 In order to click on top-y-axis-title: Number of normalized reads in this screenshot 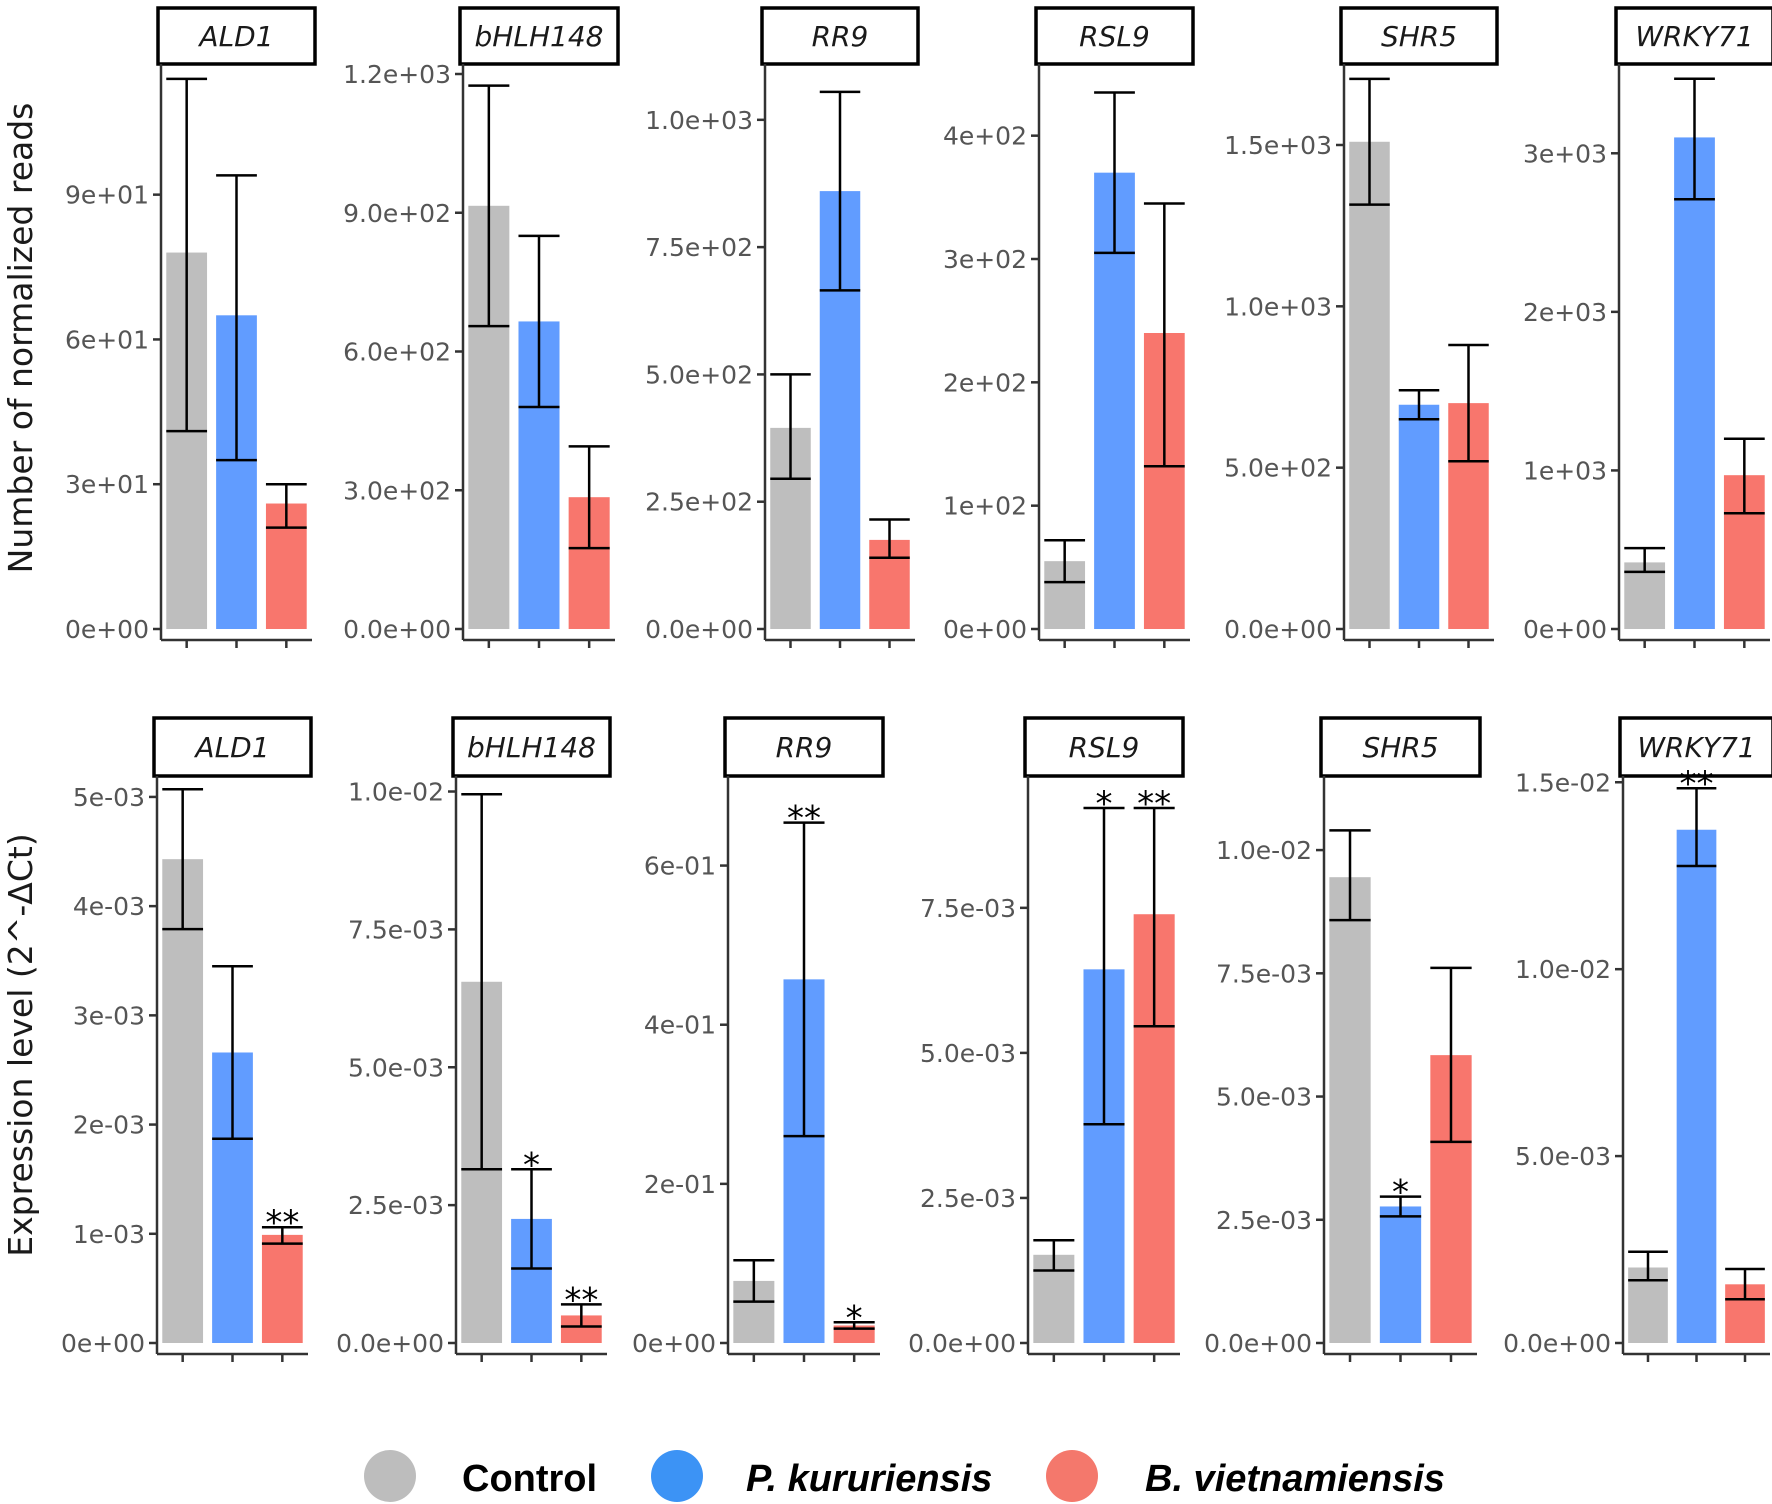, I will do `click(20, 338)`.